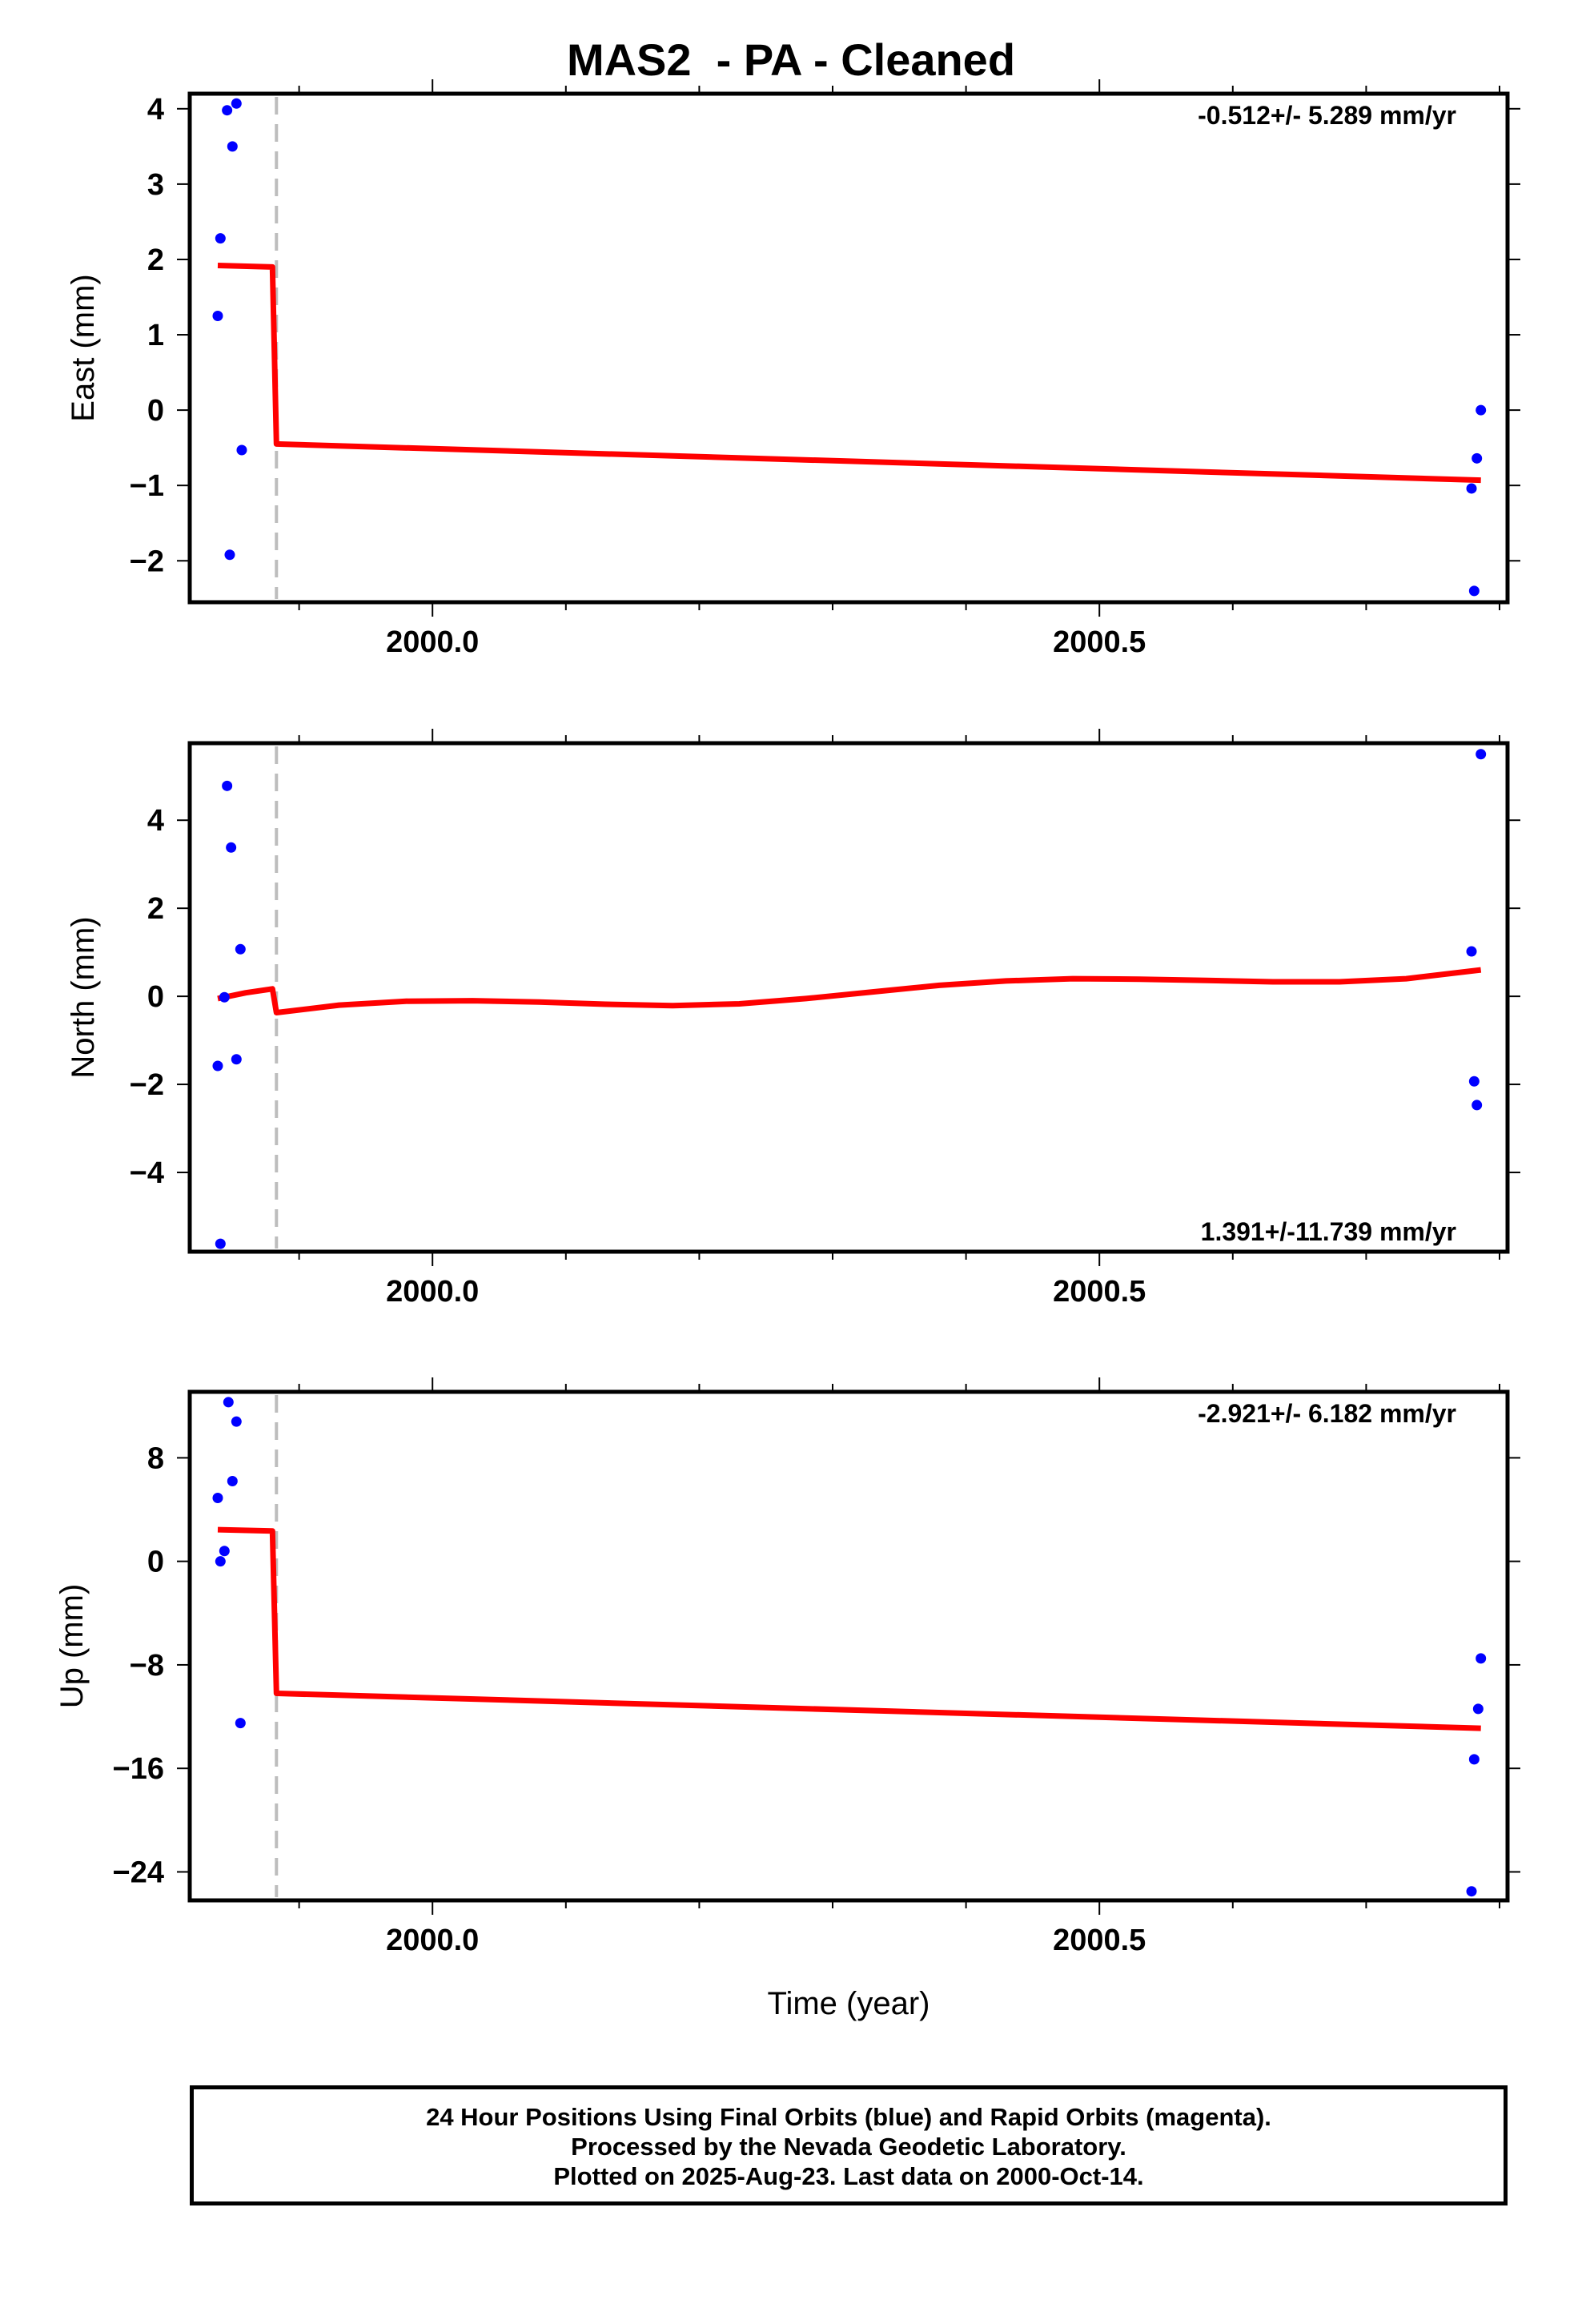 This screenshot has height=2324, width=1582. I want to click on up-xtick-label: 2000.5, so click(1099, 1940).